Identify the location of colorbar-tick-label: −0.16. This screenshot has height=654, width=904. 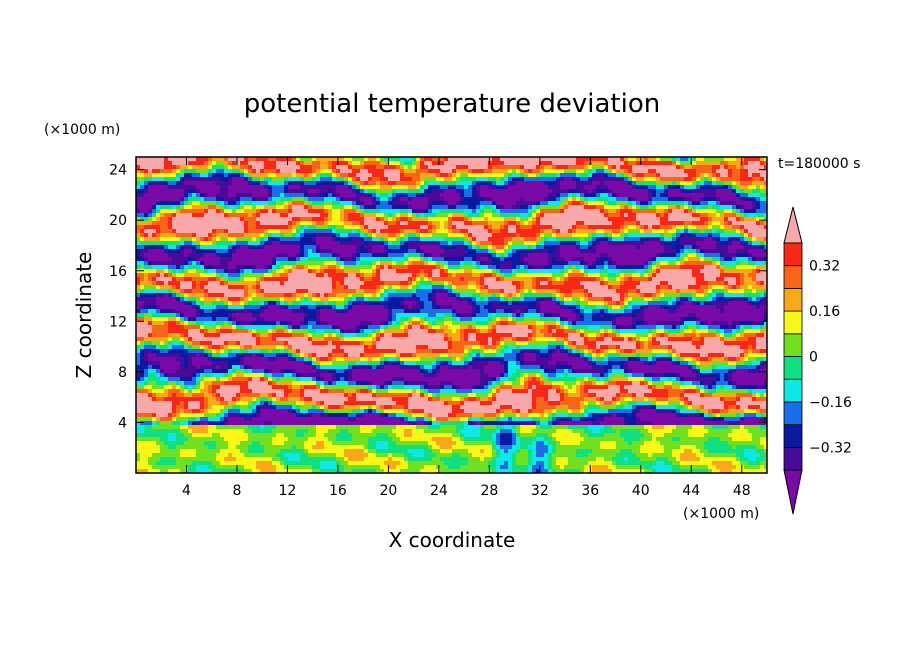
(830, 403).